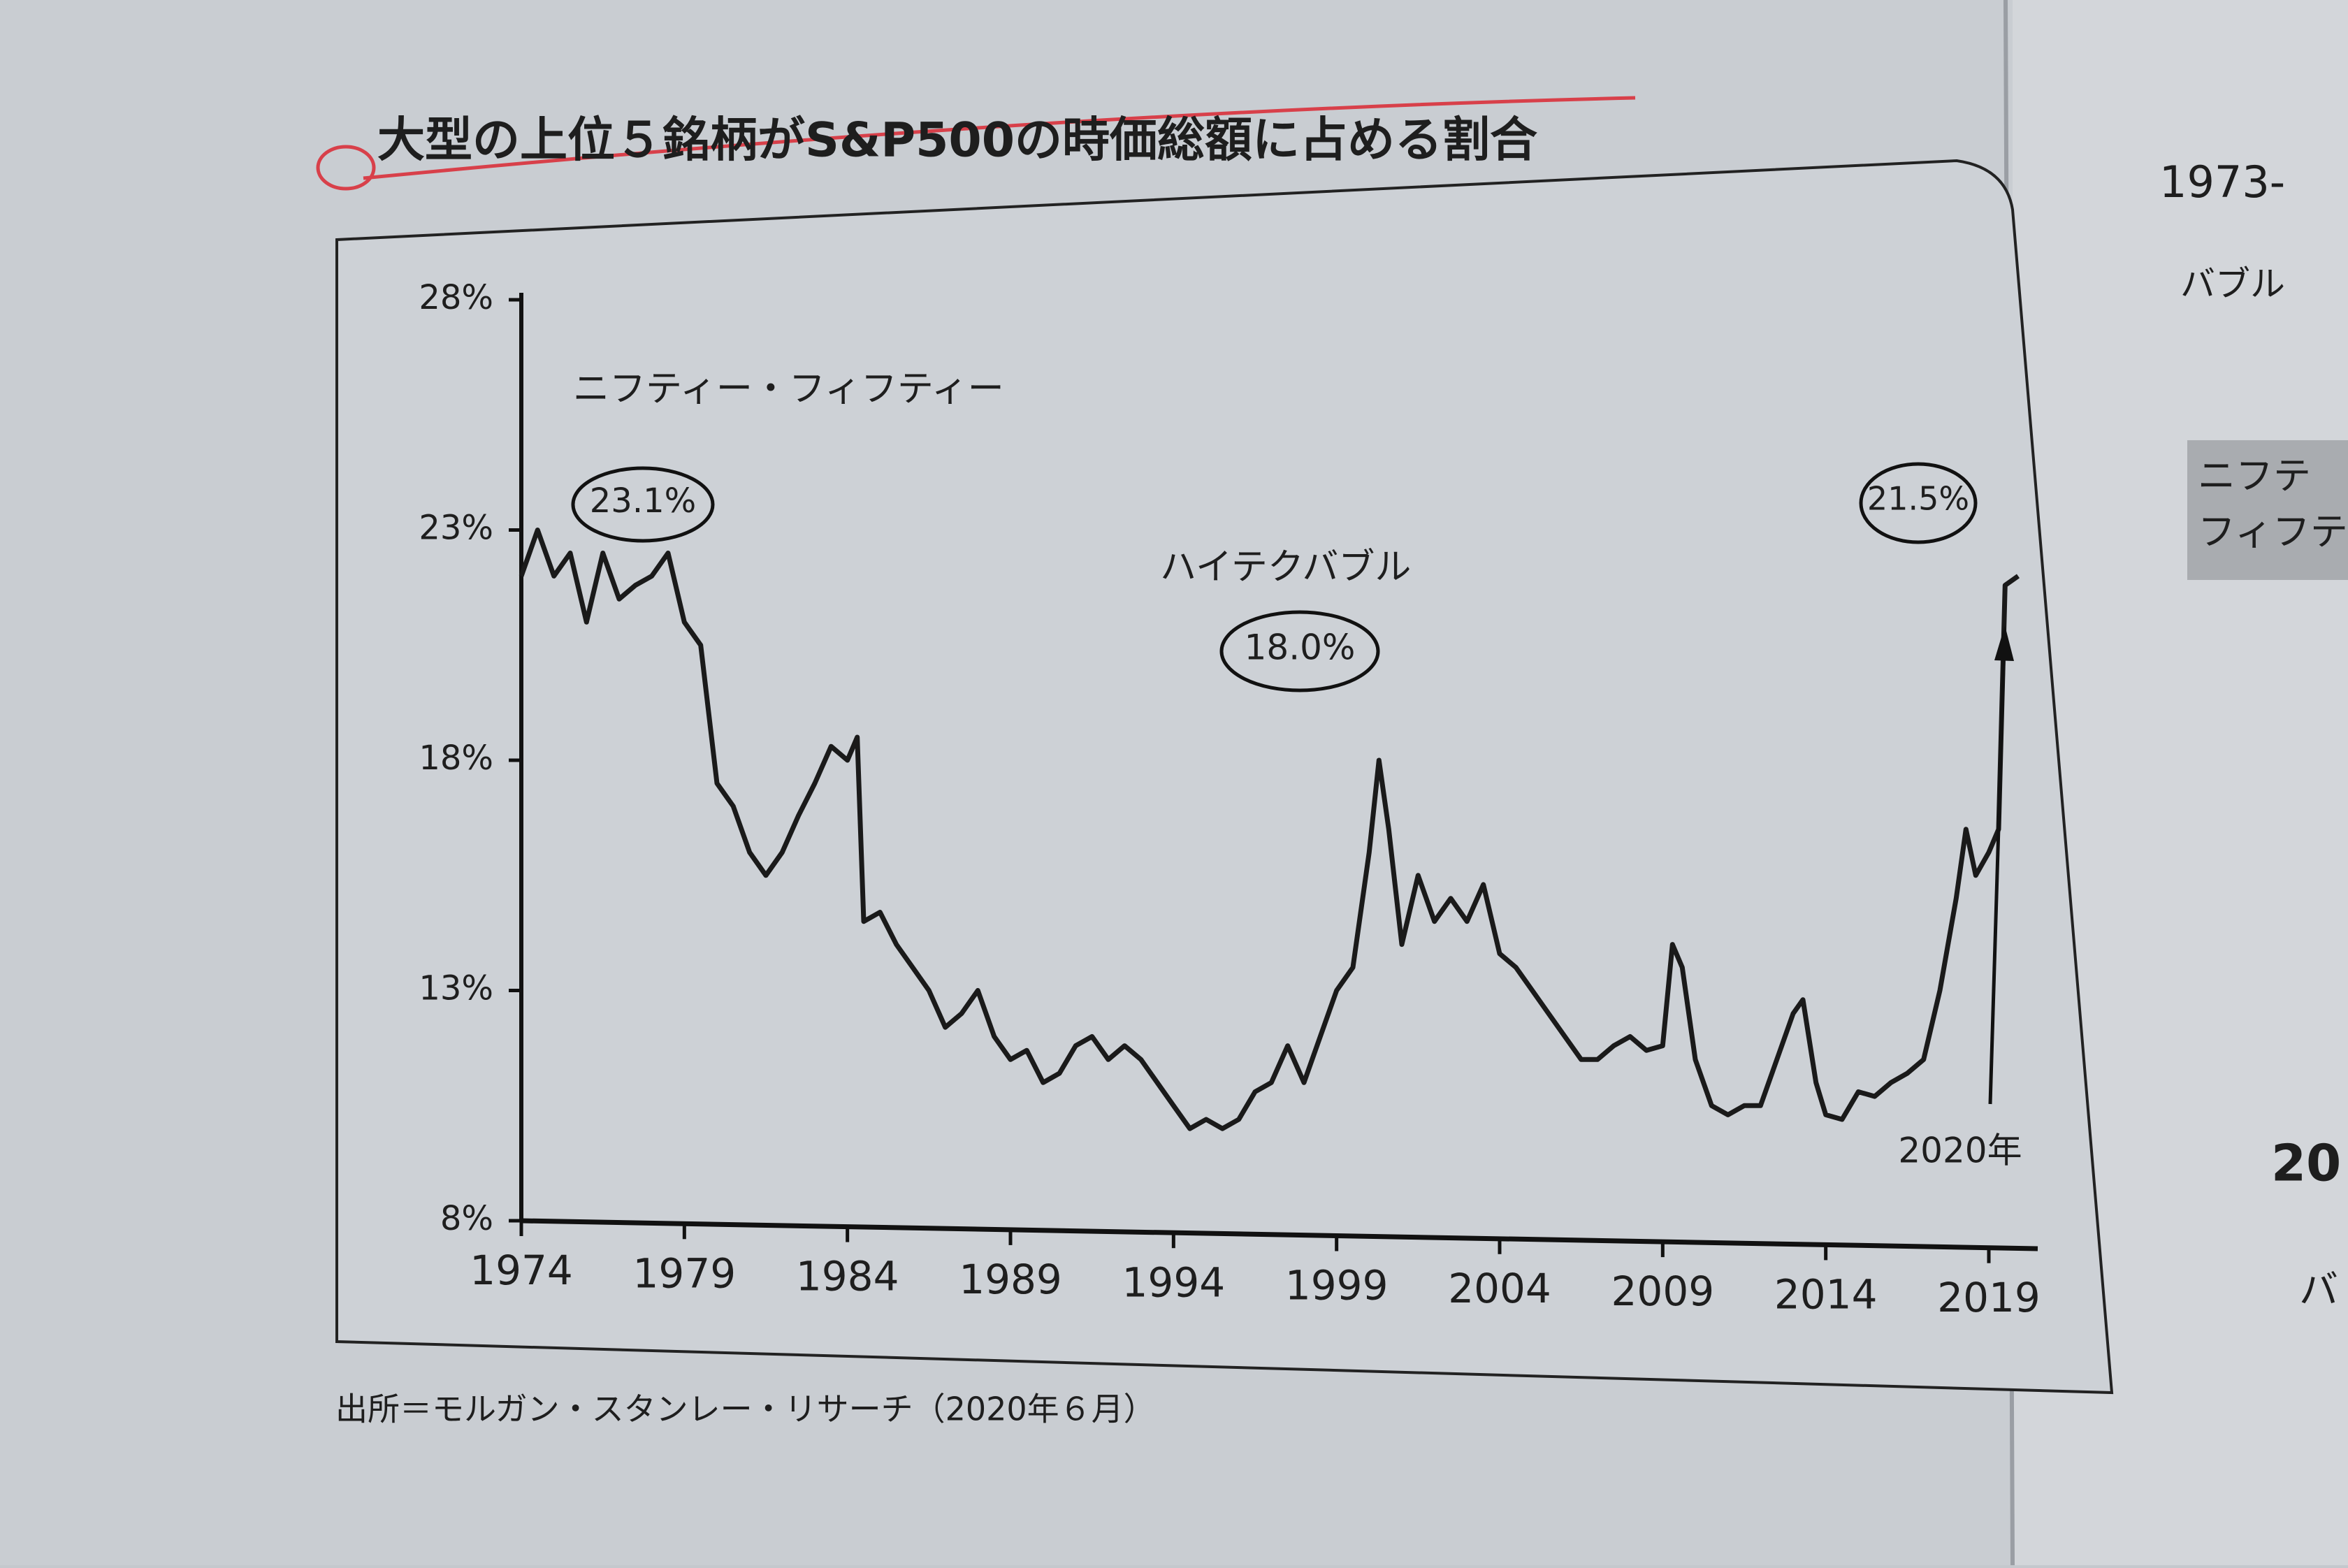  What do you see at coordinates (456, 297) in the screenshot?
I see `y-tick-label: 28%` at bounding box center [456, 297].